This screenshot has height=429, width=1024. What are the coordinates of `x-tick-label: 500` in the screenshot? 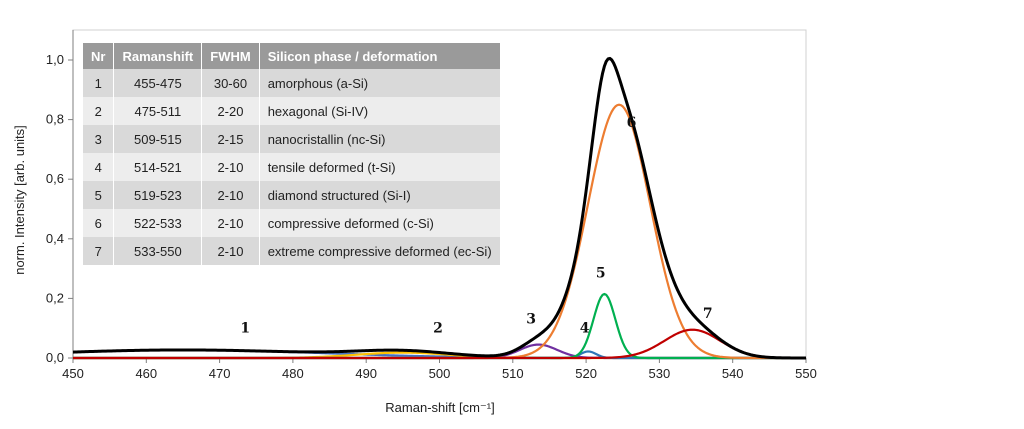 It's located at (440, 373).